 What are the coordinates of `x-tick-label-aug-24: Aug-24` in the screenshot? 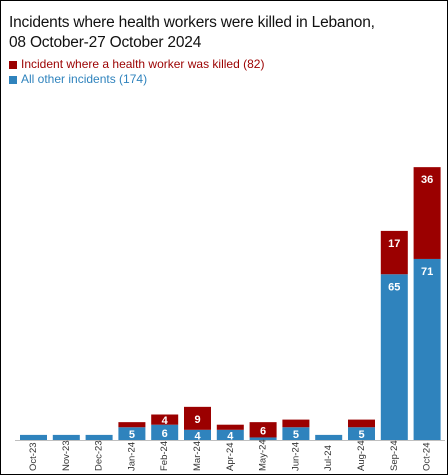 It's located at (361, 455).